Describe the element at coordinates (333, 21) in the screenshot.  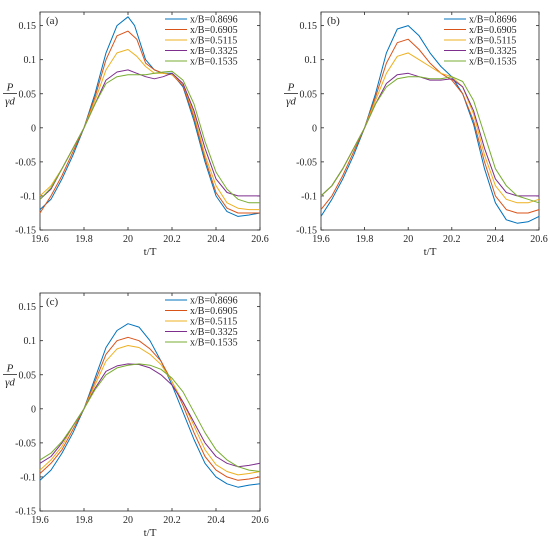
I see `panel-label: (b)` at that location.